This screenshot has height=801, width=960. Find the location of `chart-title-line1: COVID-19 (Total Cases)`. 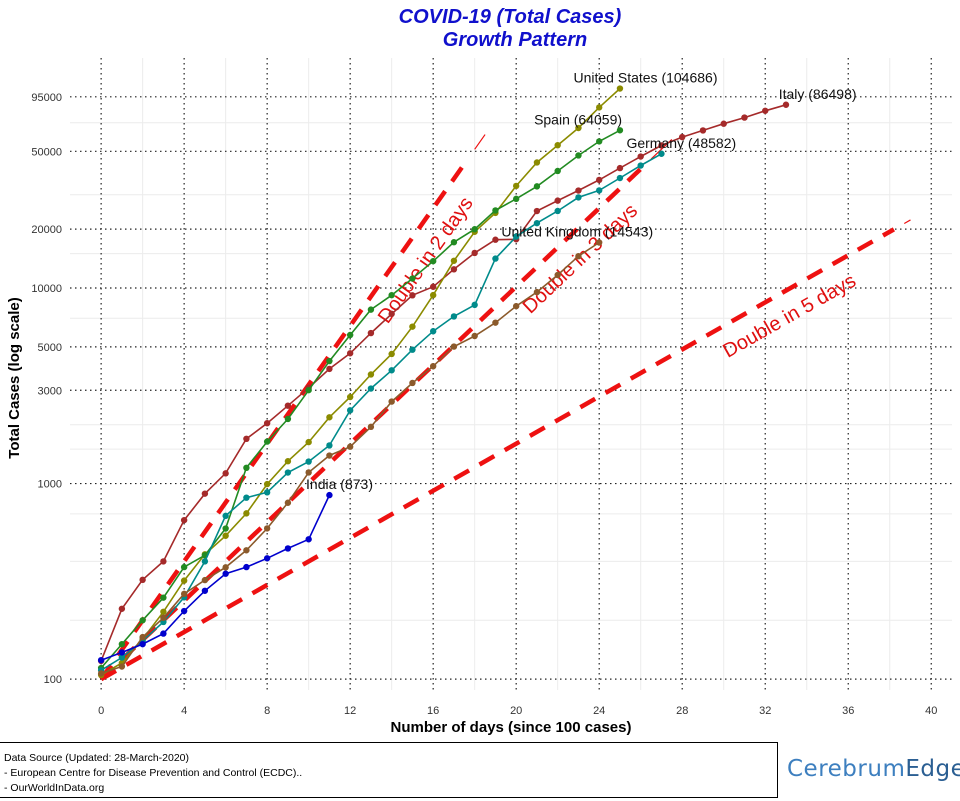

chart-title-line1: COVID-19 (Total Cases) is located at coordinates (510, 17).